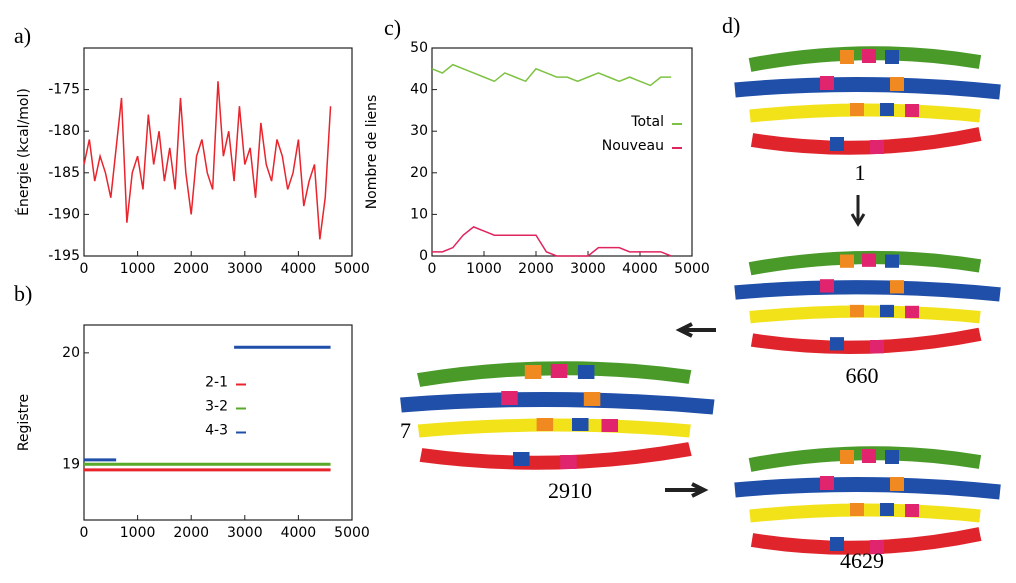  Describe the element at coordinates (64, 256) in the screenshot. I see `y-tick-label: -195` at that location.